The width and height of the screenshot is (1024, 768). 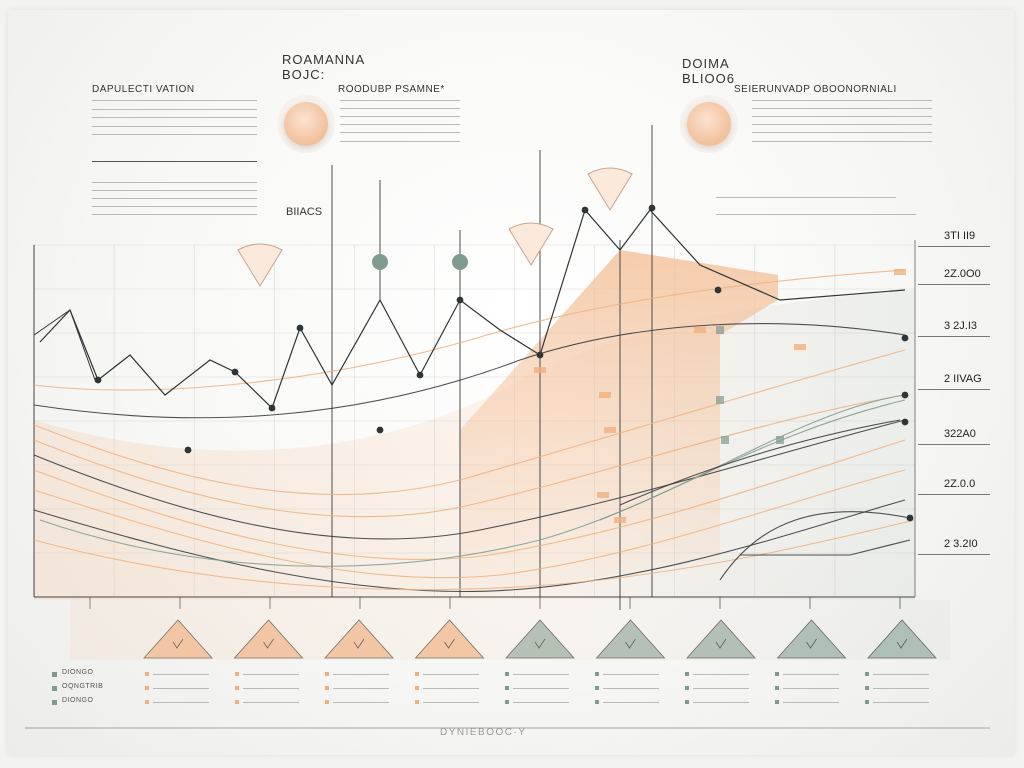 What do you see at coordinates (323, 67) in the screenshot?
I see `center-panel-title: ROAMANNA BOJC:` at bounding box center [323, 67].